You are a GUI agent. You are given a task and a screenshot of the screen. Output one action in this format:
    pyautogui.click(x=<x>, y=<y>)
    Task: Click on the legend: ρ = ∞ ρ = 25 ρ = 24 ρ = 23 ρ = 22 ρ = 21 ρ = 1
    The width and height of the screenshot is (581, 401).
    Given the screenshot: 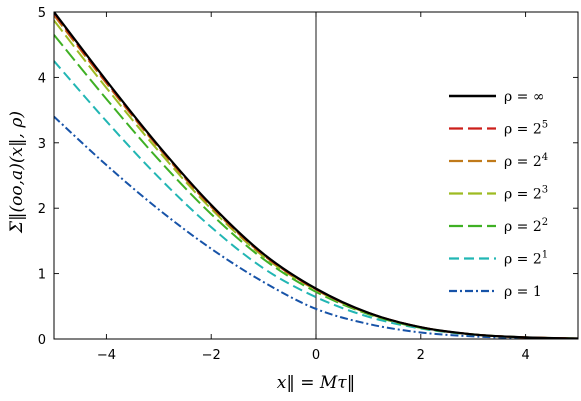 What is the action you would take?
    pyautogui.click(x=498, y=194)
    